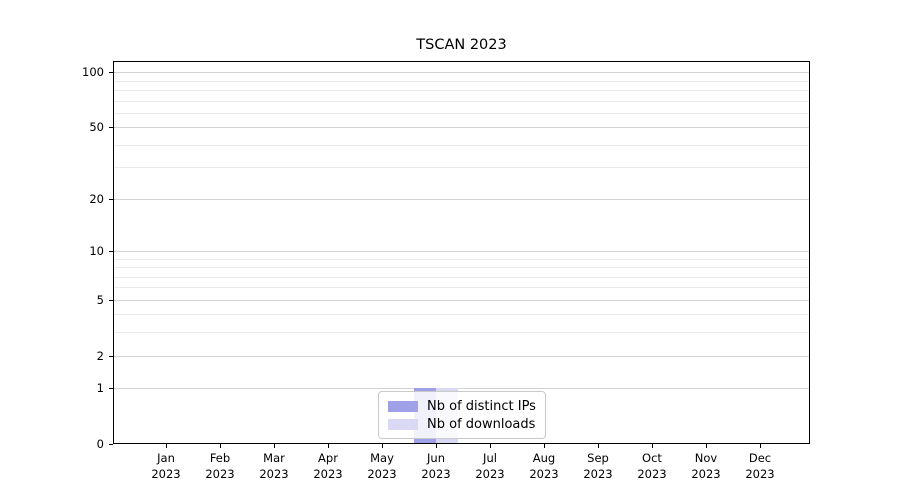 The image size is (900, 500). What do you see at coordinates (96, 127) in the screenshot?
I see `y-tick-label: 50` at bounding box center [96, 127].